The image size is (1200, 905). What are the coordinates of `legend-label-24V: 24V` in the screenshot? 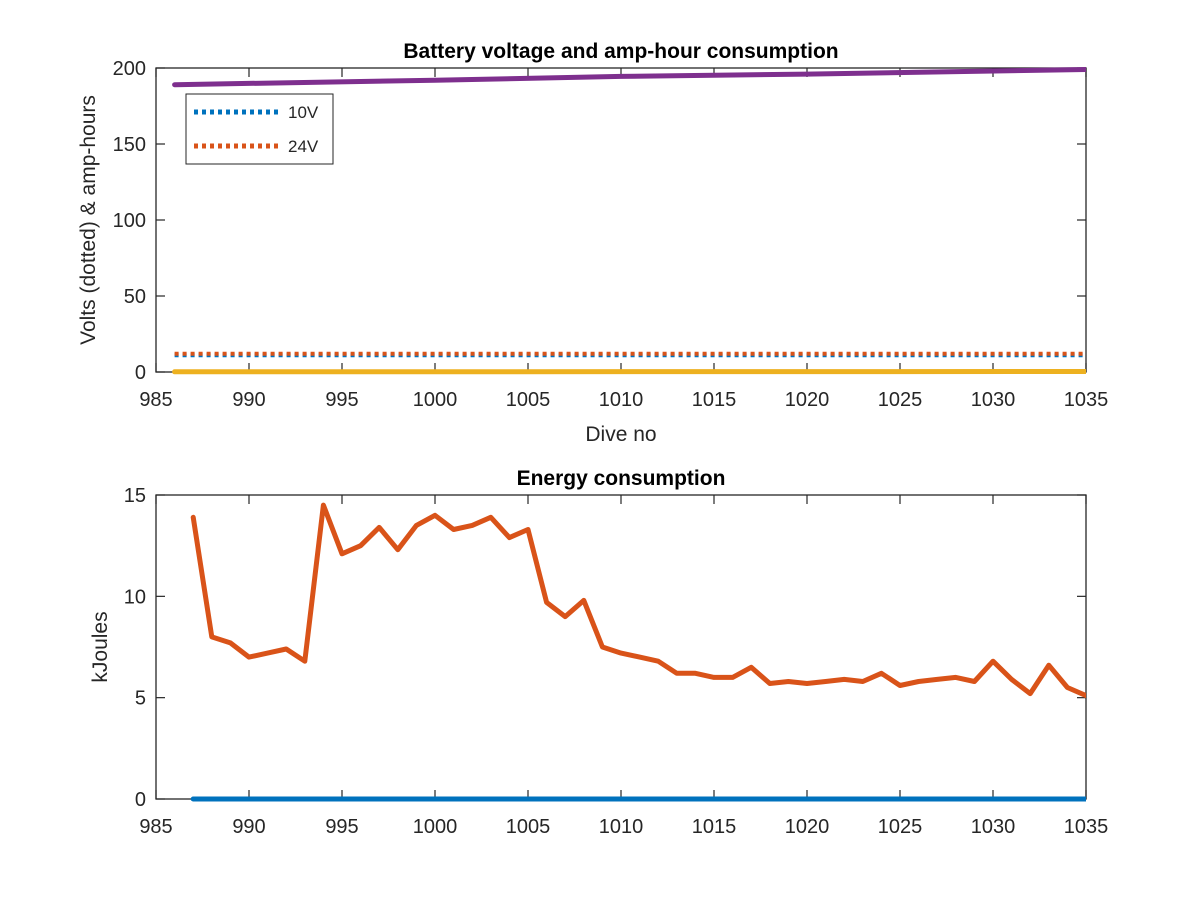 It's located at (303, 146).